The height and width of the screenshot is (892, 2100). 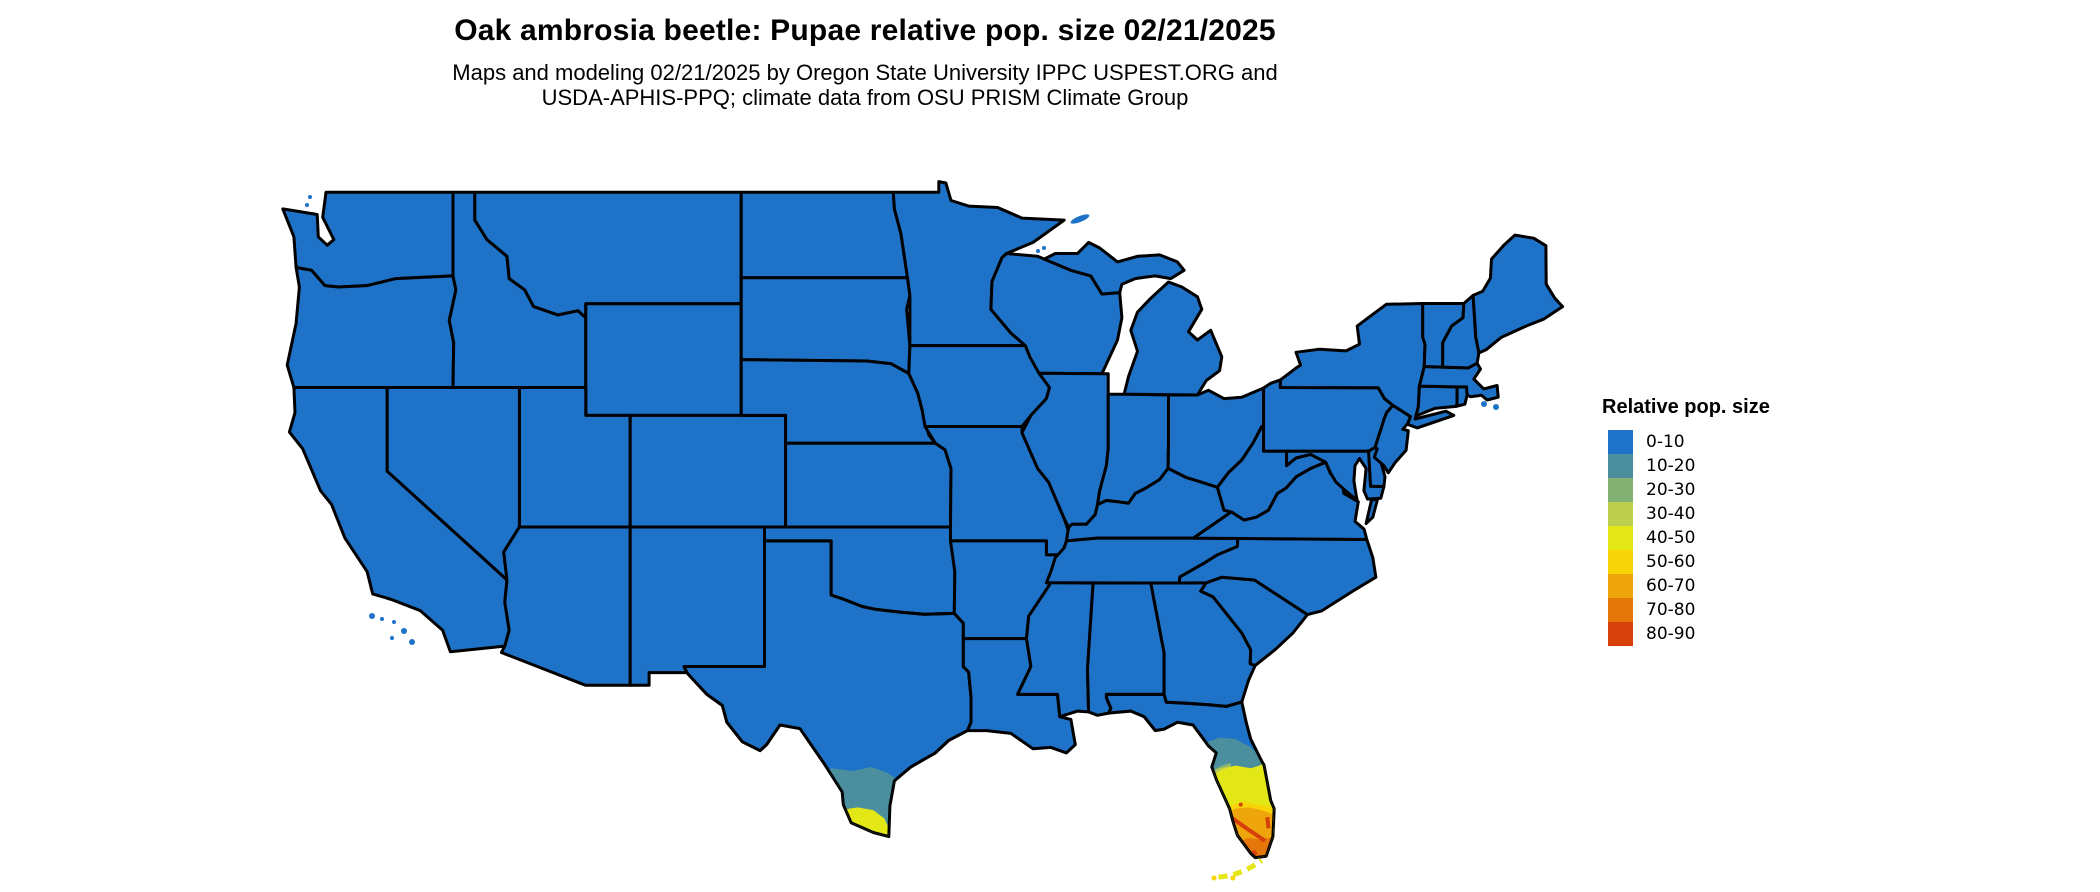 What do you see at coordinates (371, 327) in the screenshot?
I see `state-oregon` at bounding box center [371, 327].